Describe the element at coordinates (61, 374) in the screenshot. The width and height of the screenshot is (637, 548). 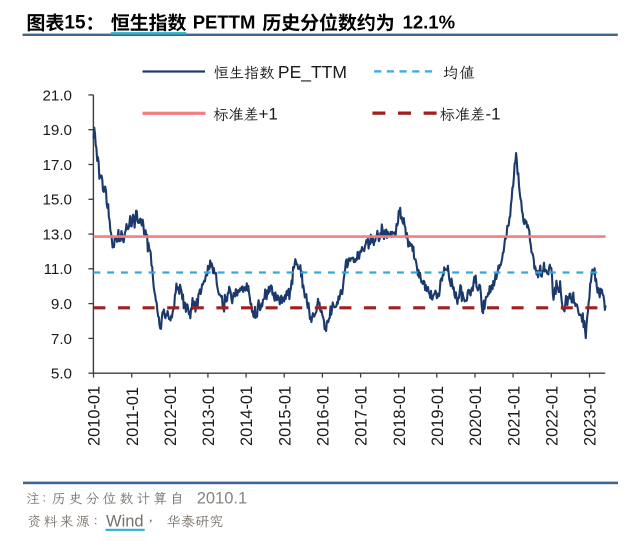
I see `svg-text: 5.0` at that location.